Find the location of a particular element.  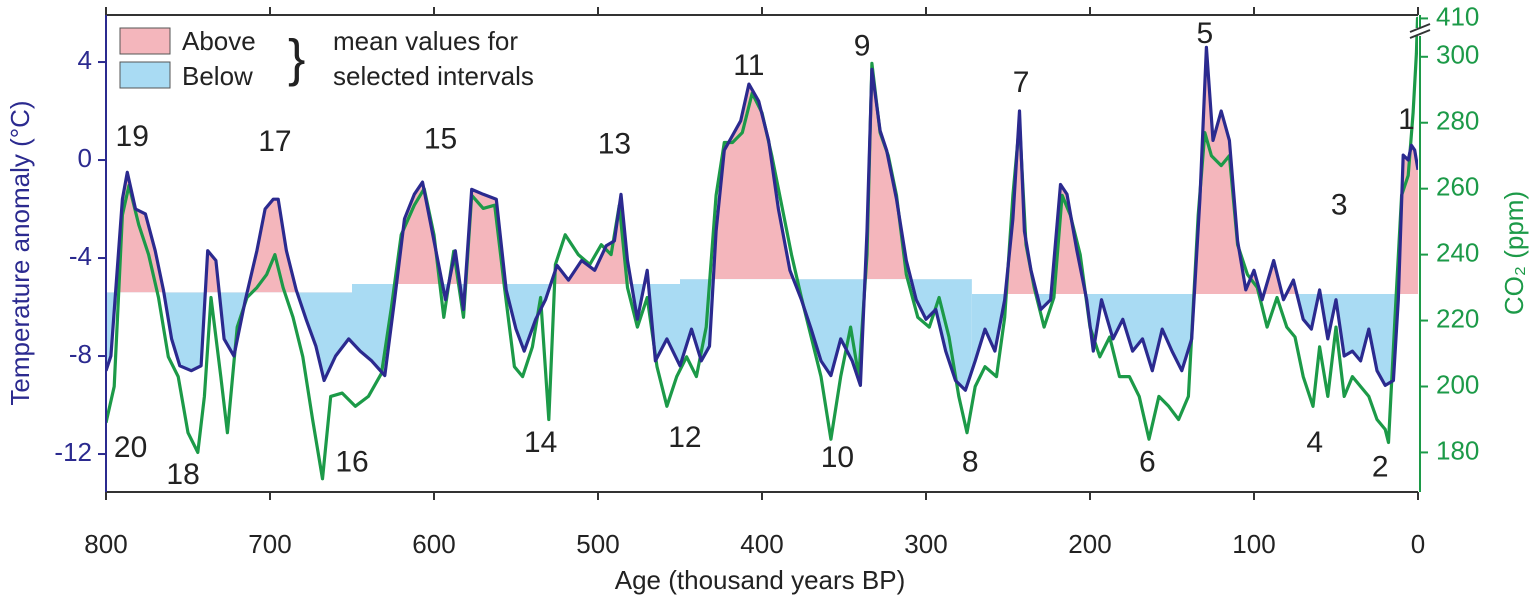

x-tick-label: 400 is located at coordinates (761, 544).